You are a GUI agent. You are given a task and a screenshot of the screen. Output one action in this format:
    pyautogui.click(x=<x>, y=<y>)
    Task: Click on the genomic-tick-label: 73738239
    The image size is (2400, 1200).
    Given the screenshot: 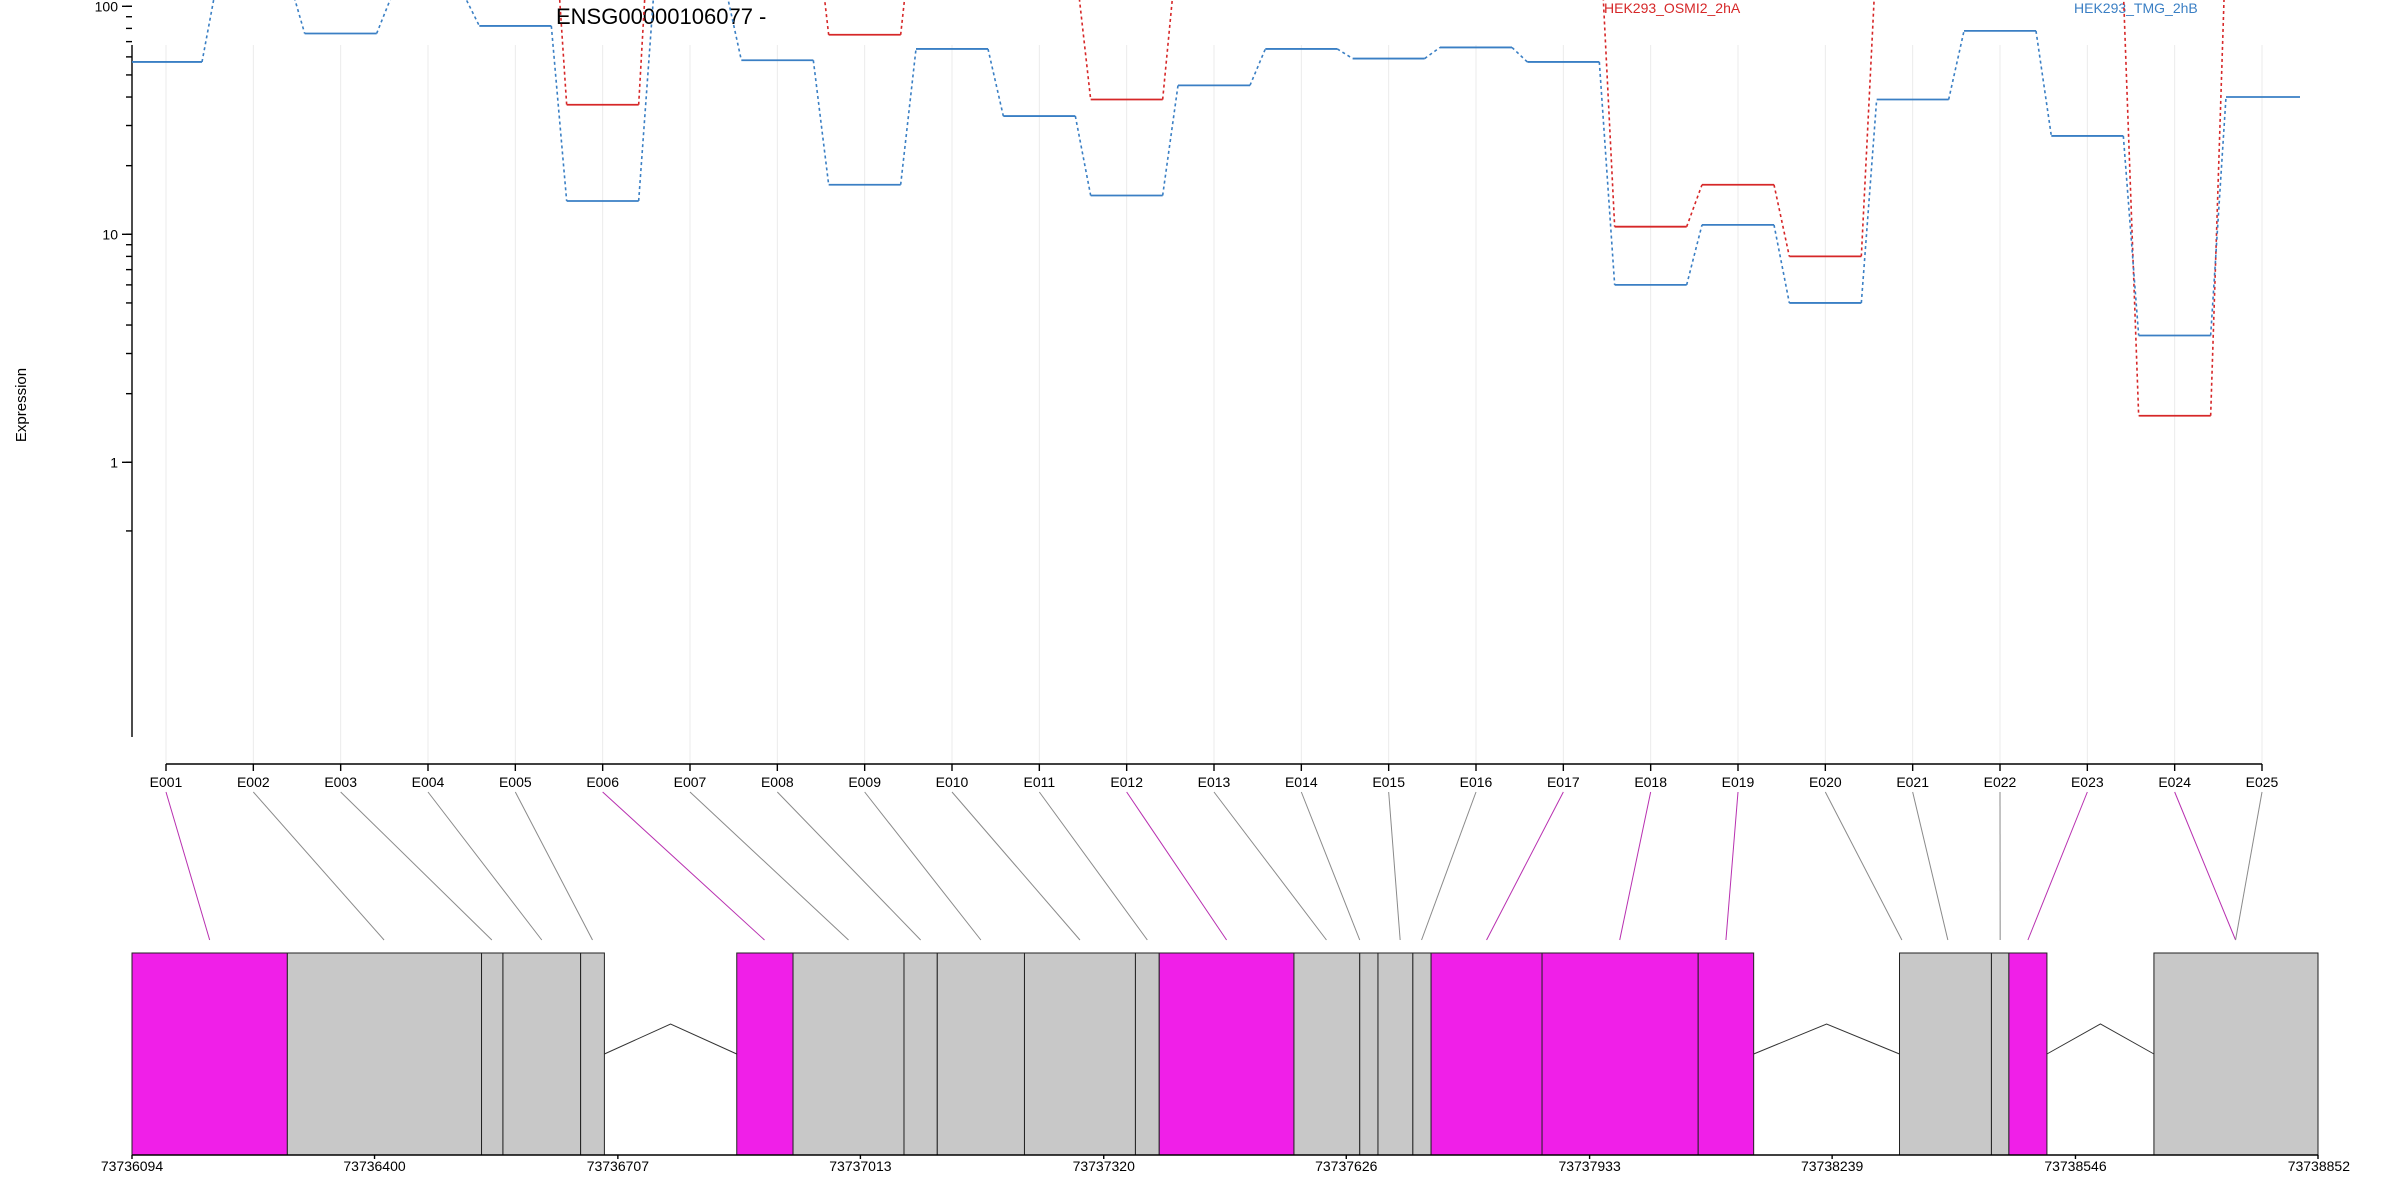 What is the action you would take?
    pyautogui.click(x=1832, y=1166)
    